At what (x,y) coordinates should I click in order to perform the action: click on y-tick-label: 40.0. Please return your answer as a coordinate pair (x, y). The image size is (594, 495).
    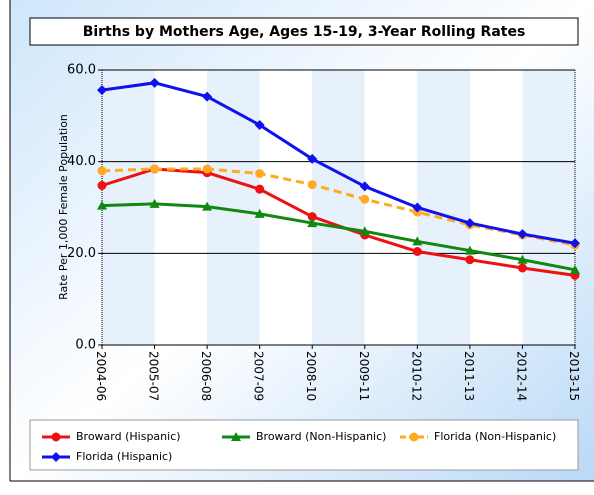
    Looking at the image, I should click on (81, 161).